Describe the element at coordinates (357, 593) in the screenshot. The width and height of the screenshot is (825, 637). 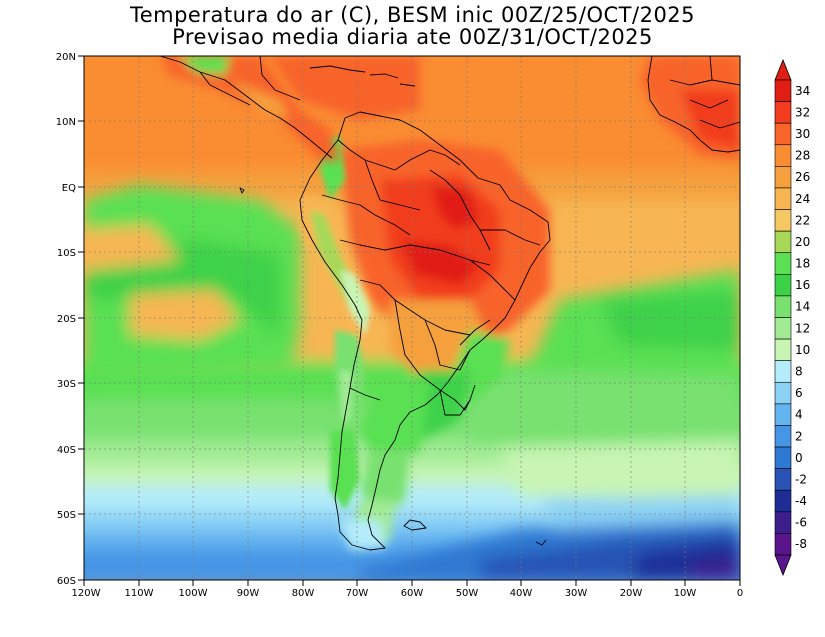
I see `lon-label: 70W` at that location.